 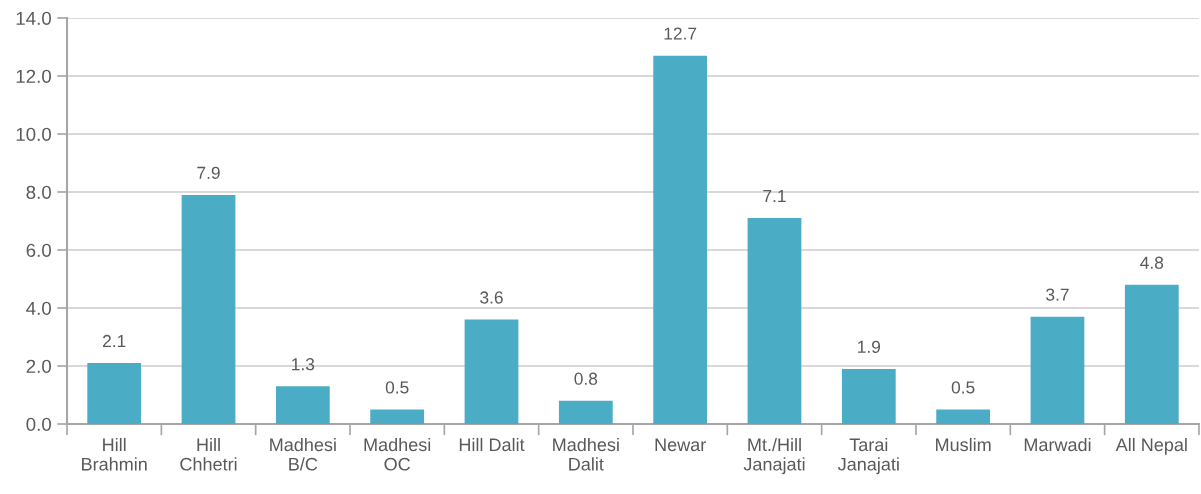 What do you see at coordinates (114, 340) in the screenshot?
I see `data-label: 2.1` at bounding box center [114, 340].